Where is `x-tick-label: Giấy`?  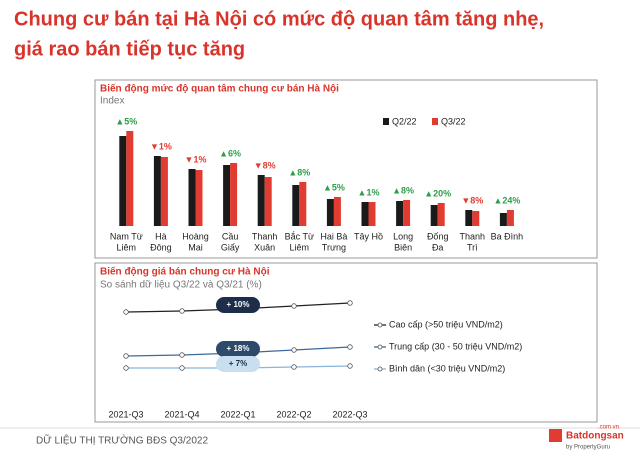
x-tick-label: Giấy is located at coordinates (230, 247).